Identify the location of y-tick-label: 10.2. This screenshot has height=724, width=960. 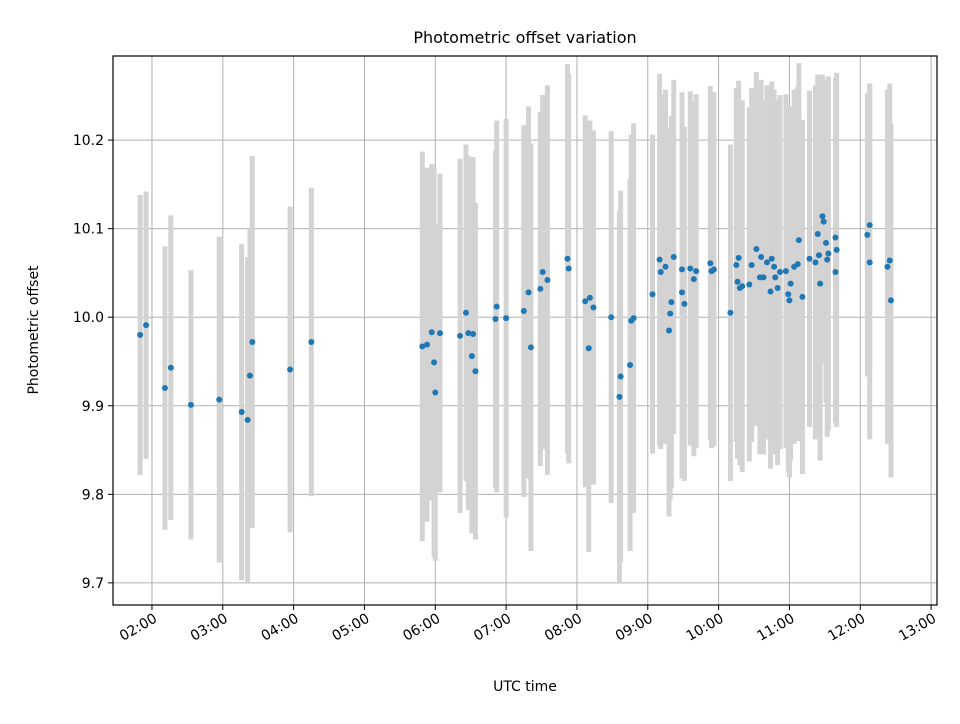
(88, 141).